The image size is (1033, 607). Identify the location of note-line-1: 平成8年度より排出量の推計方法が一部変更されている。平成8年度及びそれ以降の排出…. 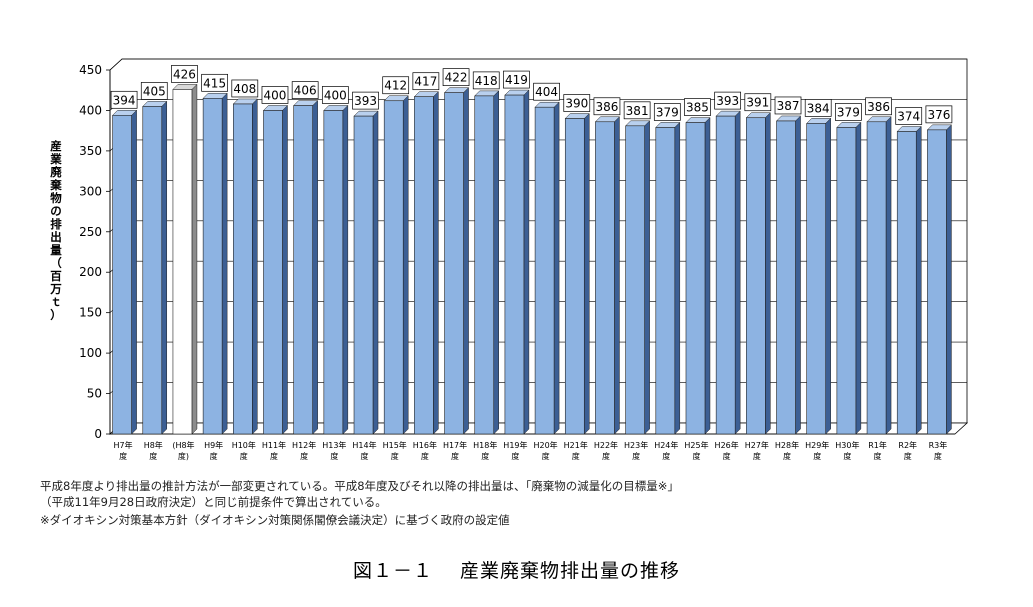
(359, 486).